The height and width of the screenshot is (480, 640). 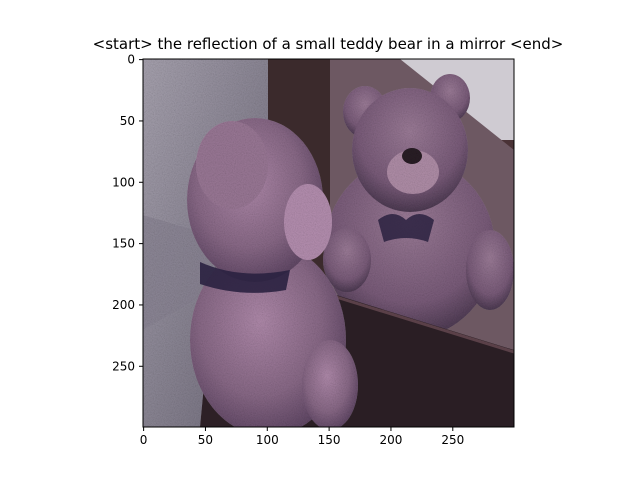 What do you see at coordinates (123, 244) in the screenshot?
I see `y-tick-label: 150` at bounding box center [123, 244].